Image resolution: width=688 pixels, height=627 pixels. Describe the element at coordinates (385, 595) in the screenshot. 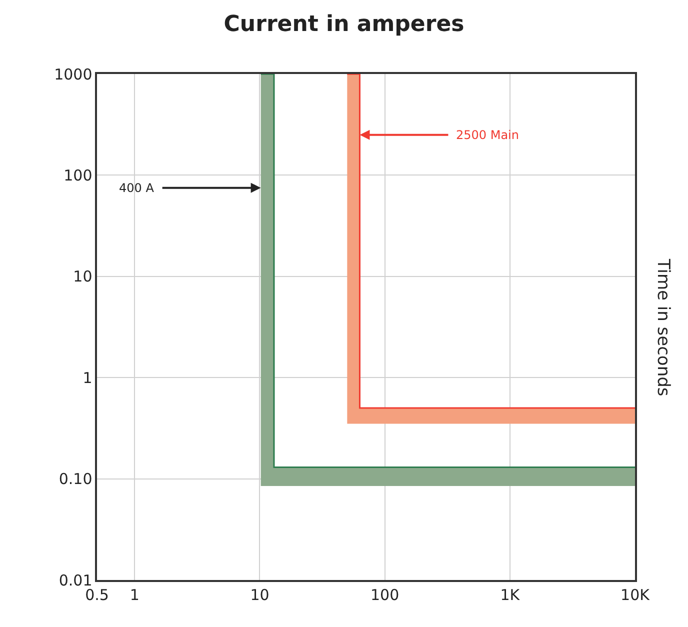

I see `x-tick-label: 100` at that location.